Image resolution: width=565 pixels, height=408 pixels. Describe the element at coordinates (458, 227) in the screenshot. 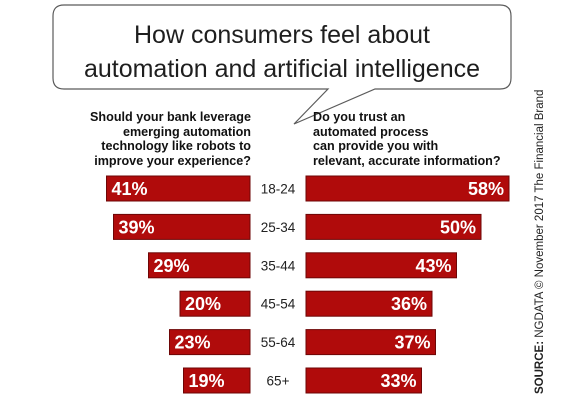

I see `right-bar-label-25-34: 50%` at that location.